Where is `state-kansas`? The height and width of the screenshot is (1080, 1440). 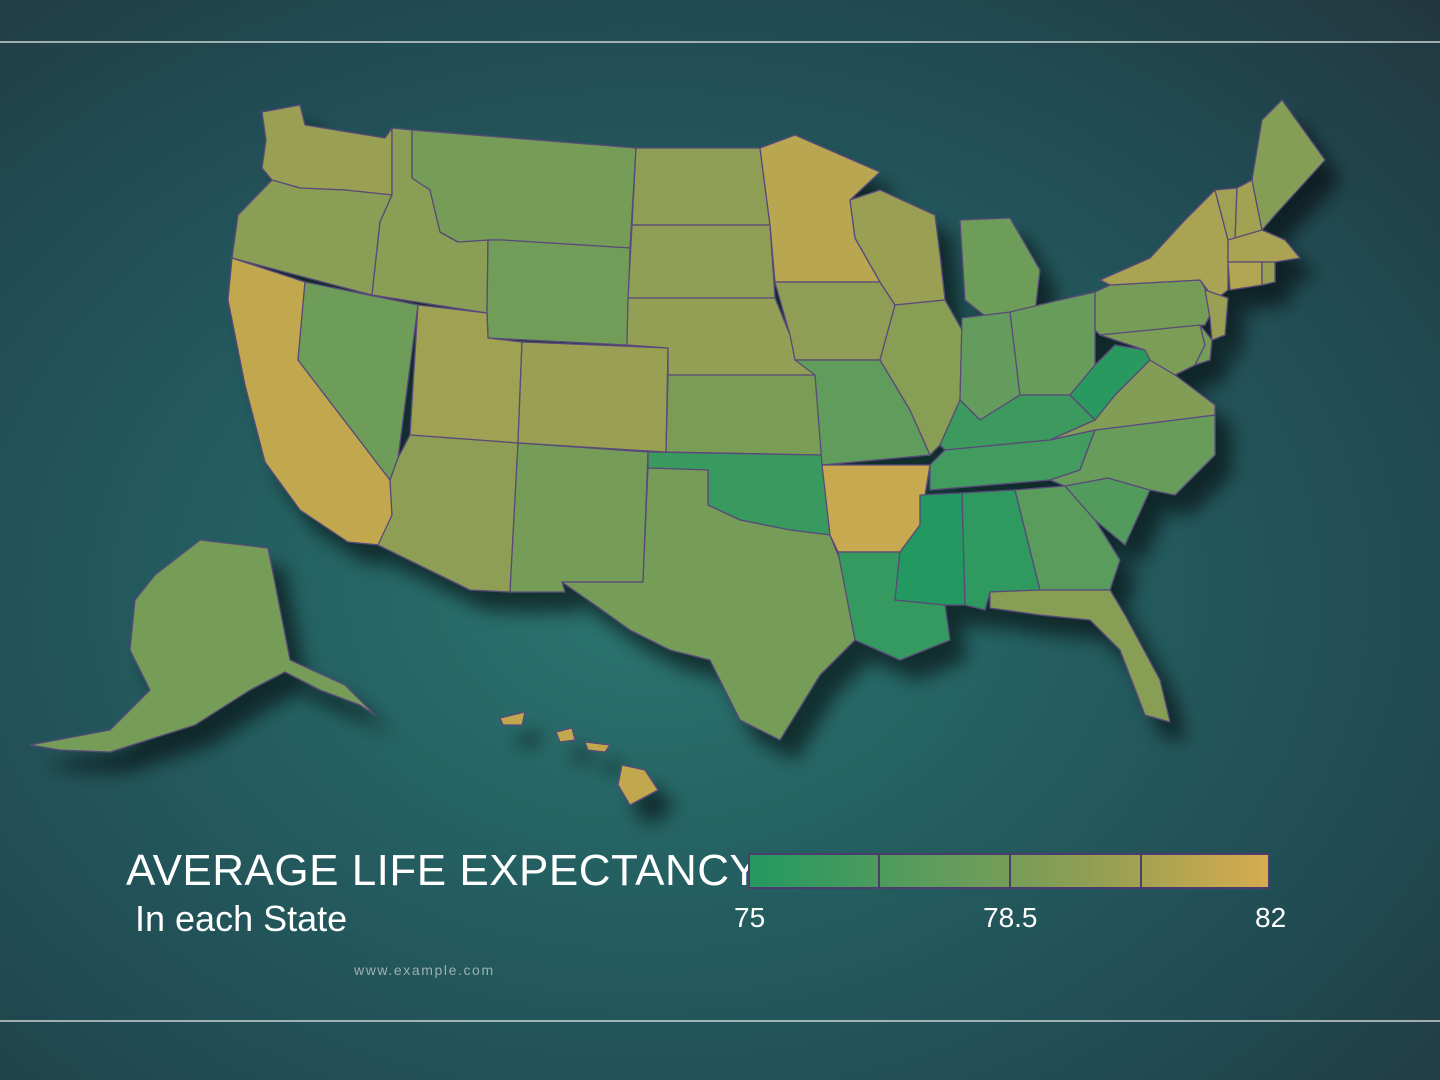 state-kansas is located at coordinates (744, 415).